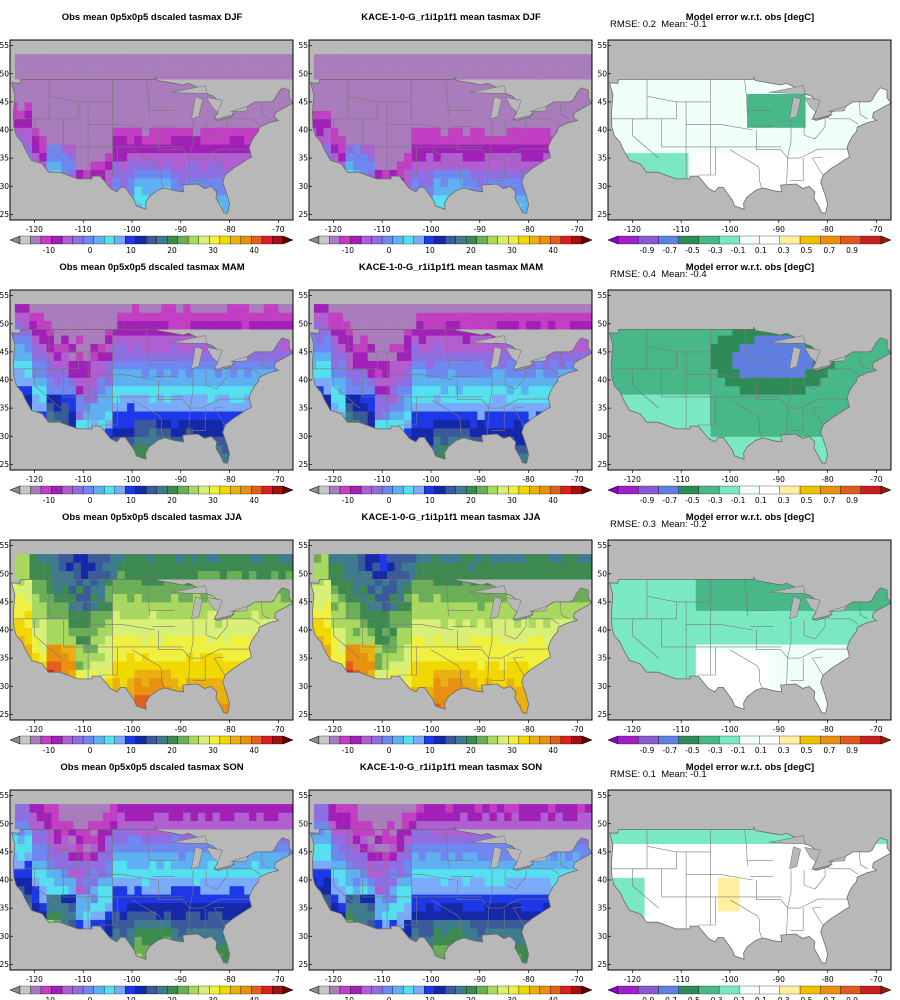 The height and width of the screenshot is (1000, 900). Describe the element at coordinates (303, 714) in the screenshot. I see `lat-tick-label: 25` at that location.